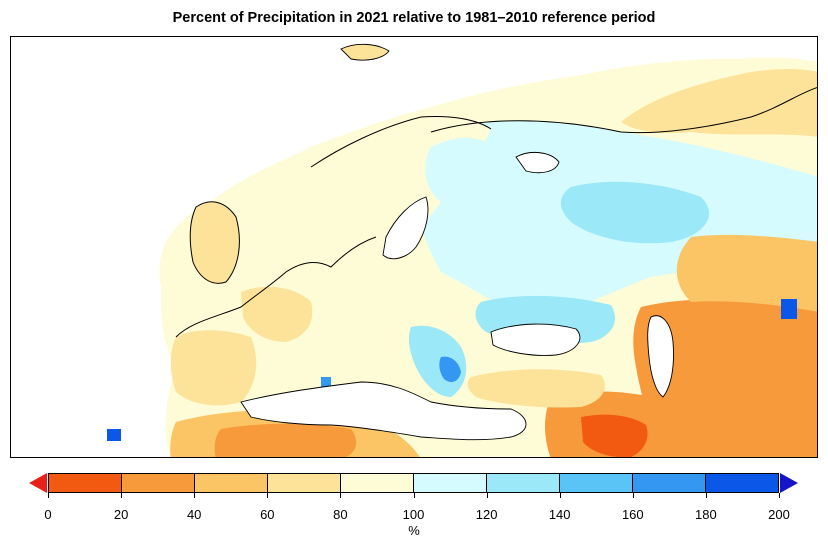  I want to click on middle-east-very-dry, so click(614, 435).